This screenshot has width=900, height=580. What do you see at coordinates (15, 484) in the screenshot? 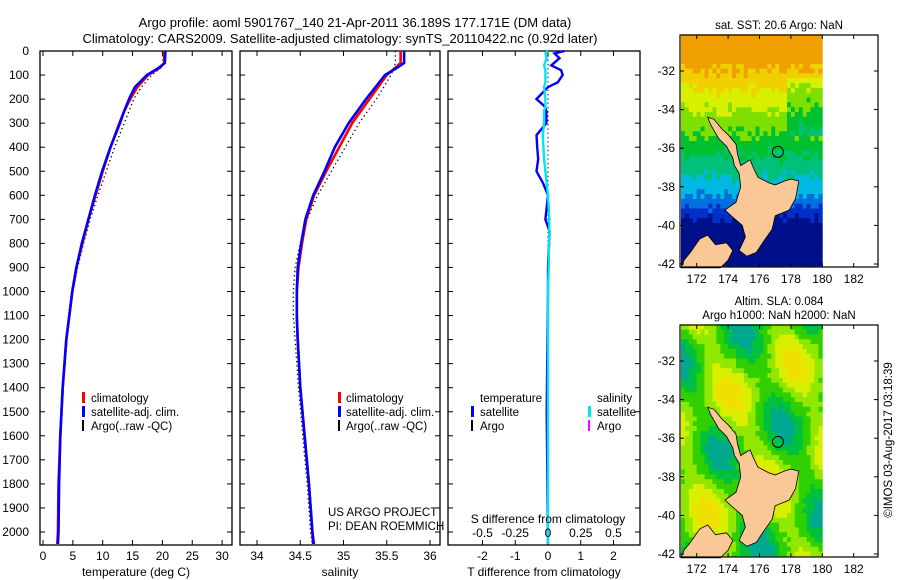
I see `depth-tick-label: 1800` at bounding box center [15, 484].